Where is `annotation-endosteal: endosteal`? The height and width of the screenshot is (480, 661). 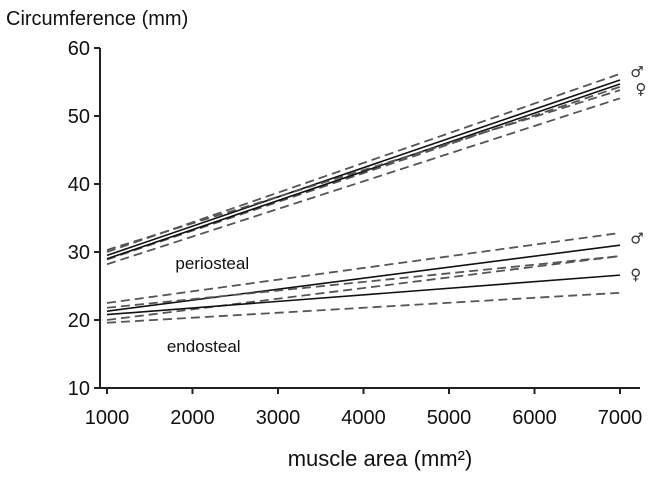 annotation-endosteal: endosteal is located at coordinates (204, 346).